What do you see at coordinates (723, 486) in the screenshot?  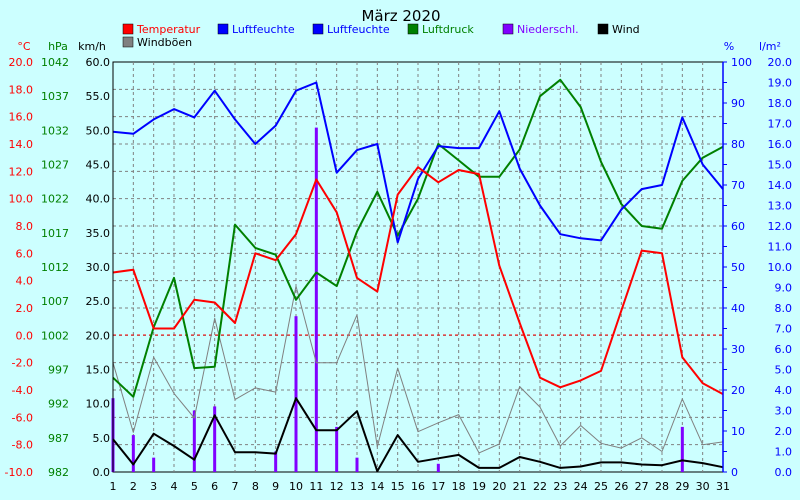 I see `x-tick-label: 31` at bounding box center [723, 486].